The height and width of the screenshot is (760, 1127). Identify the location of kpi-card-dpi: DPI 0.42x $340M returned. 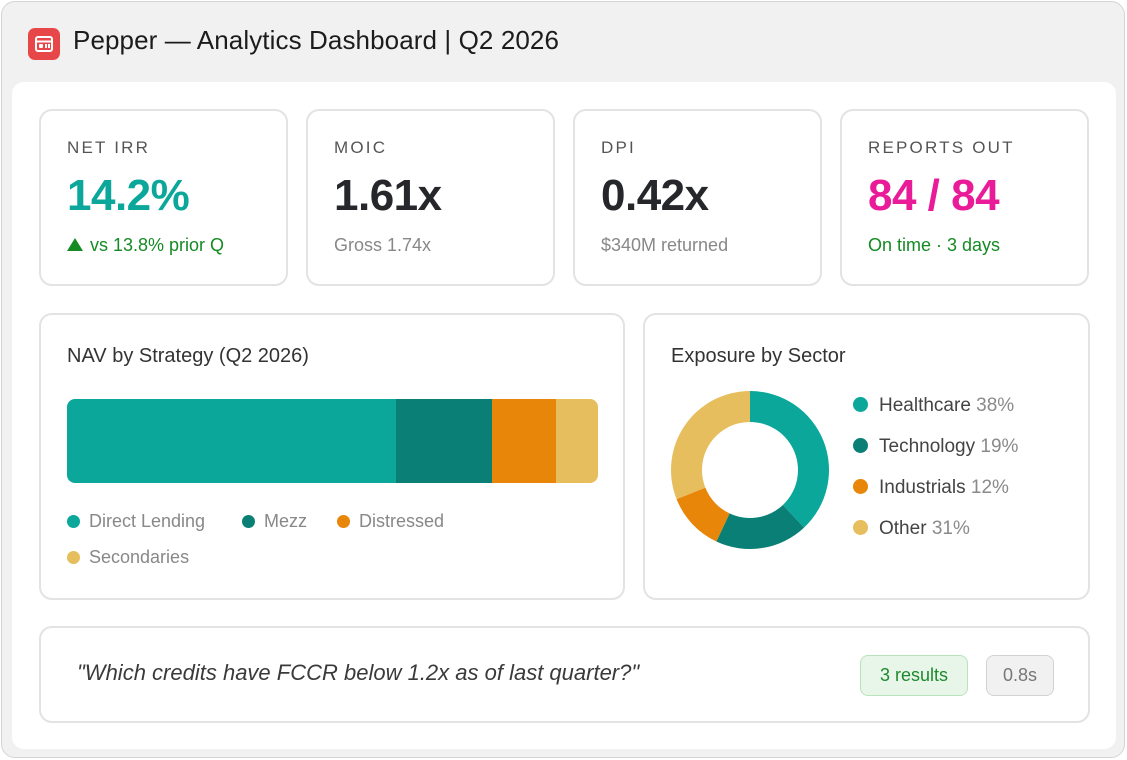
(697, 197).